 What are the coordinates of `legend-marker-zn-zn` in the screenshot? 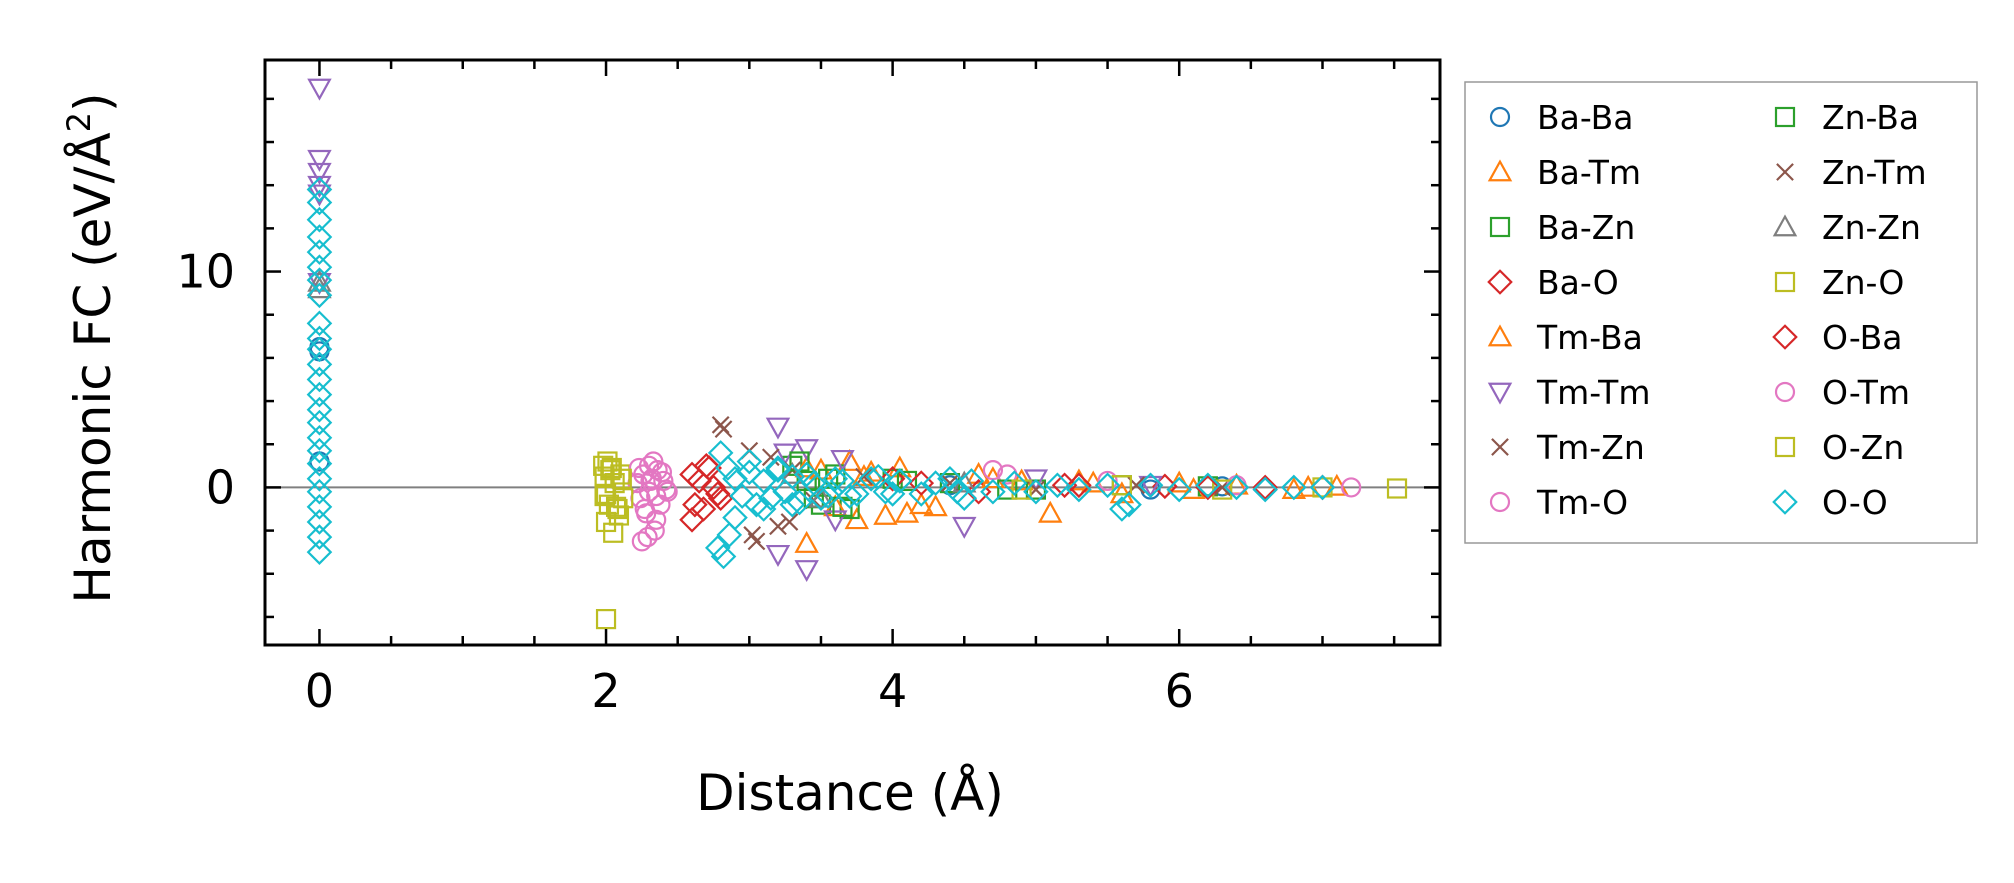 It's located at (1785, 225).